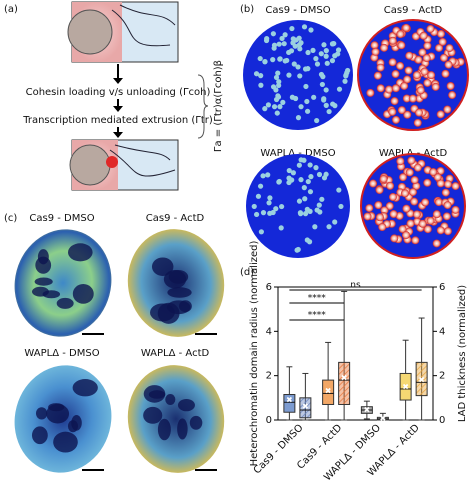  Describe the element at coordinates (298, 206) in the screenshot. I see `simulation-nucleus` at that location.